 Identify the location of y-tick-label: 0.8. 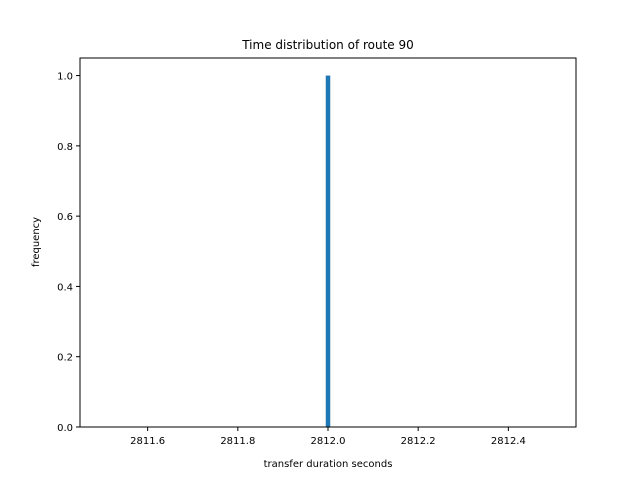
(65, 147).